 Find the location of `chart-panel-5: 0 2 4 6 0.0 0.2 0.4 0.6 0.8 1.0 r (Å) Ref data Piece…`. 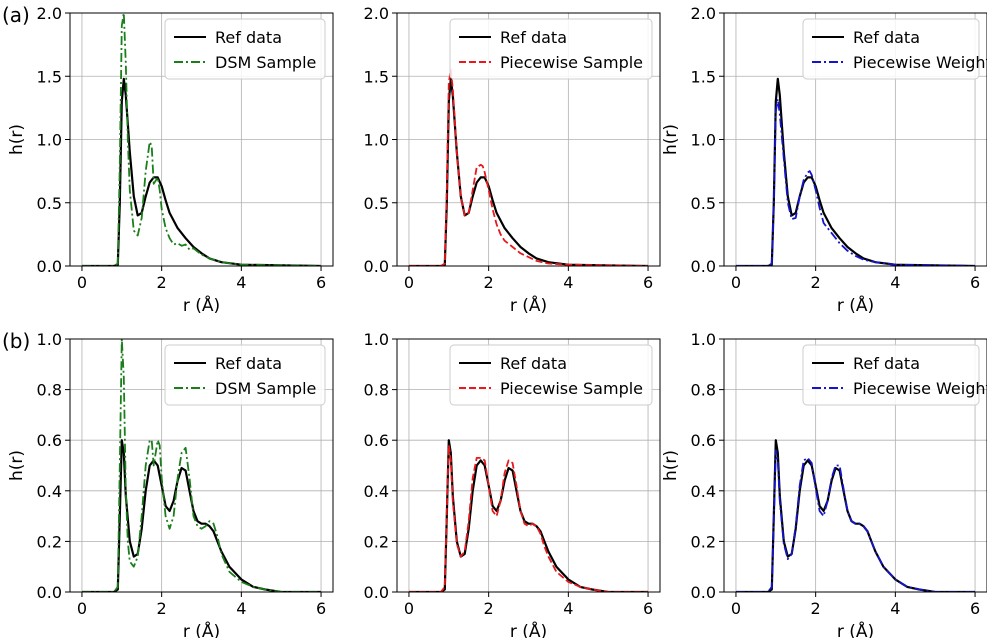

chart-panel-5: 0 2 4 6 0.0 0.2 0.4 0.6 0.8 1.0 r (Å) Ref data Piece… is located at coordinates (512, 484).